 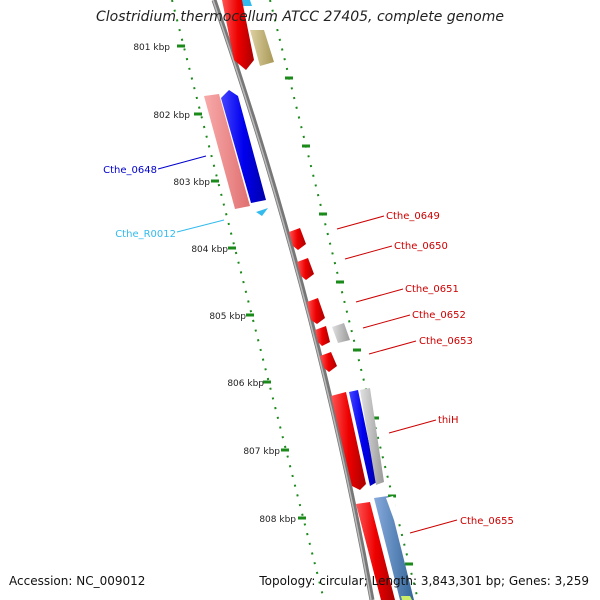 I want to click on gene-arrow-blue-thih, so click(x=363, y=438).